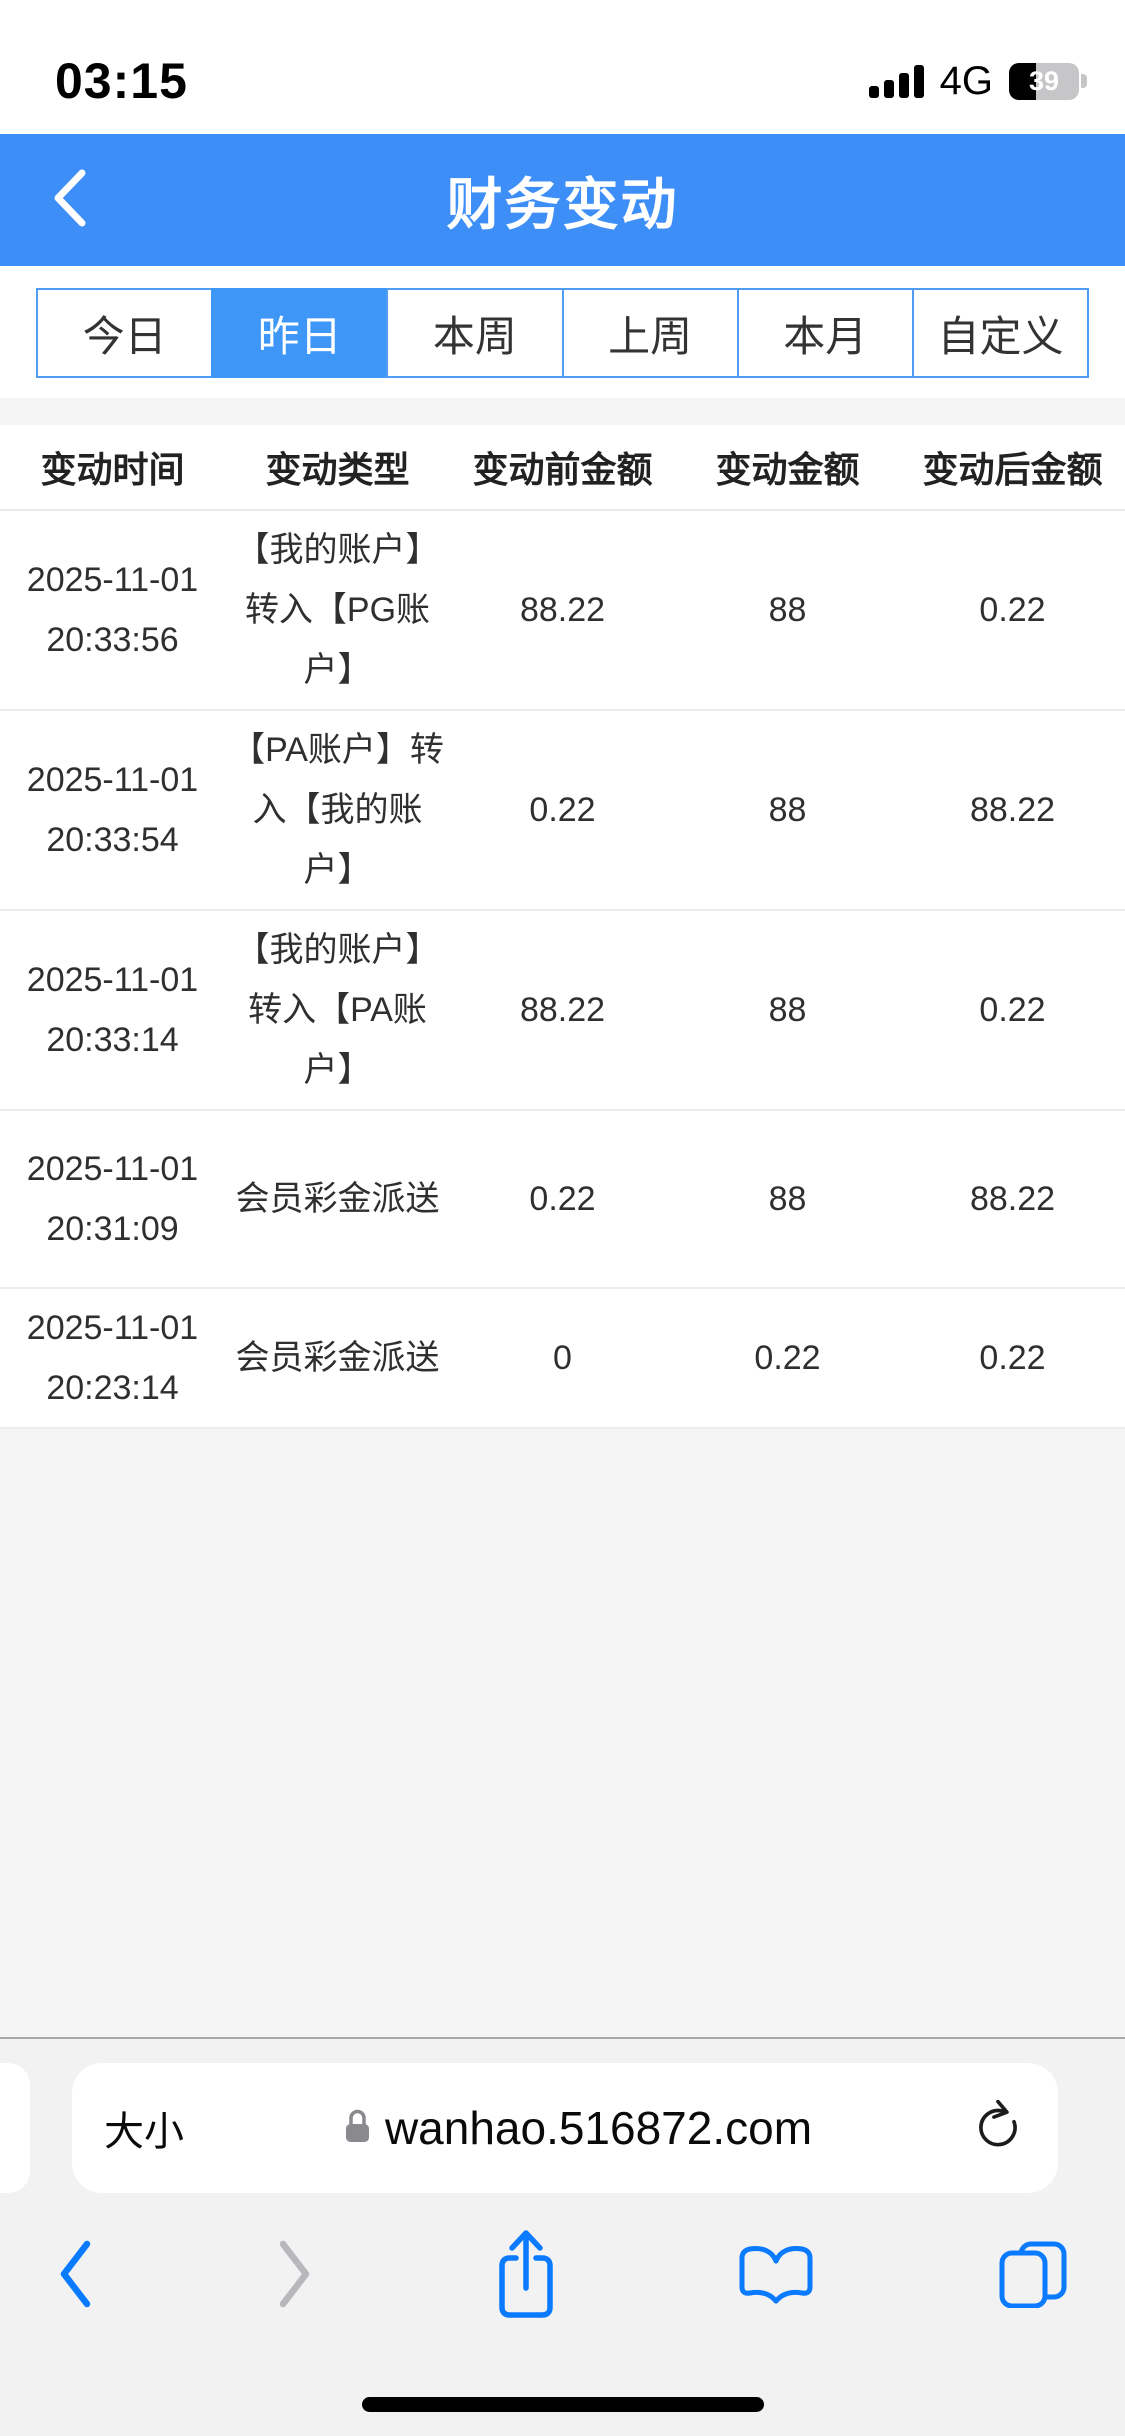 The height and width of the screenshot is (2436, 1125). I want to click on browser-forward-button, so click(295, 2276).